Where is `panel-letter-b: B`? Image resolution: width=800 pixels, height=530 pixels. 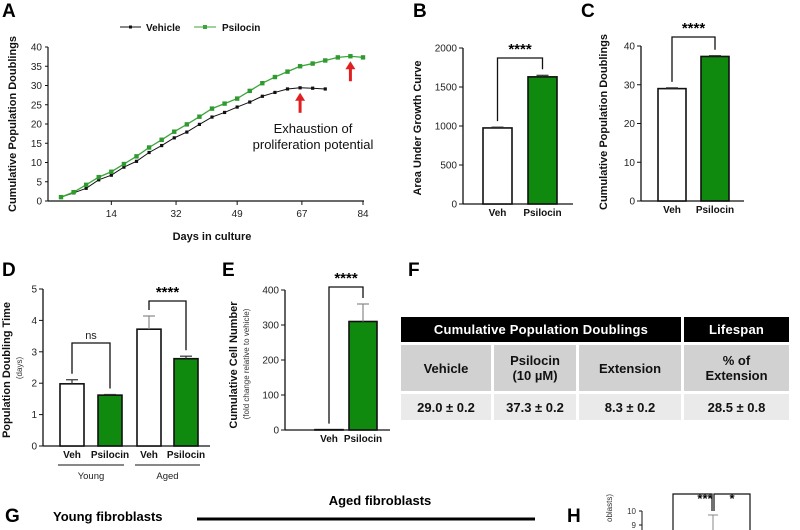
panel-letter-b: B is located at coordinates (420, 11).